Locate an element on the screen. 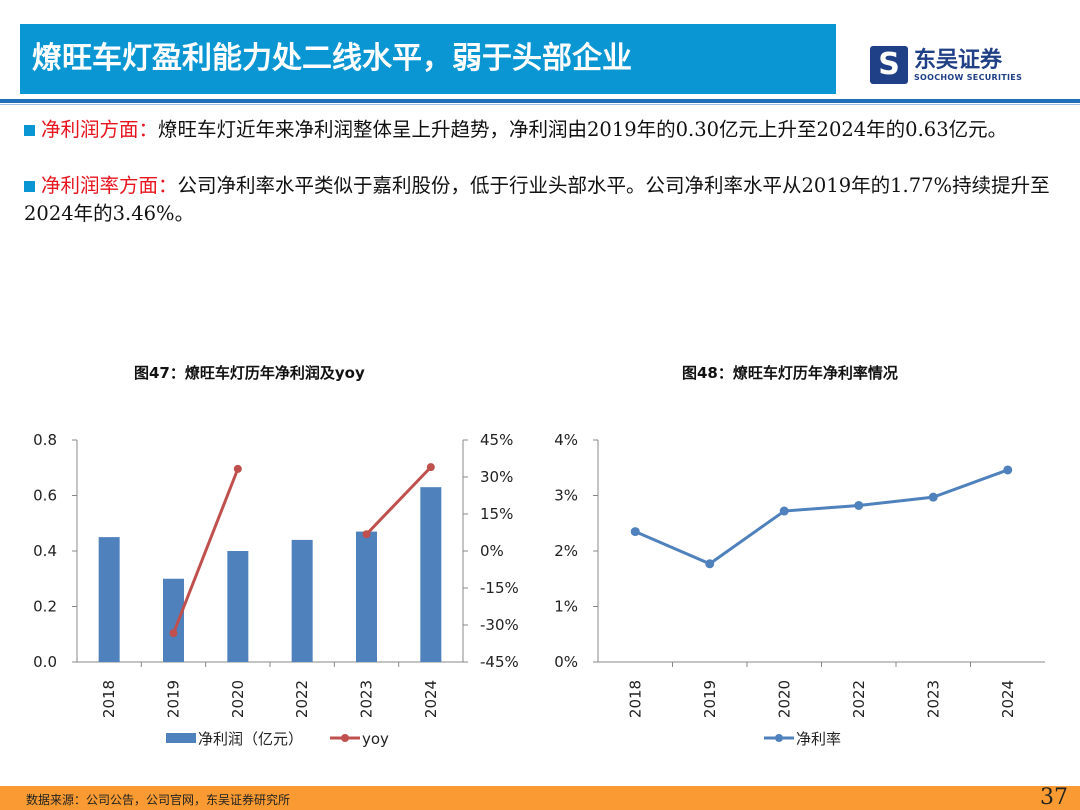 The width and height of the screenshot is (1080, 810). y-tick-label: 0.0 is located at coordinates (45, 662).